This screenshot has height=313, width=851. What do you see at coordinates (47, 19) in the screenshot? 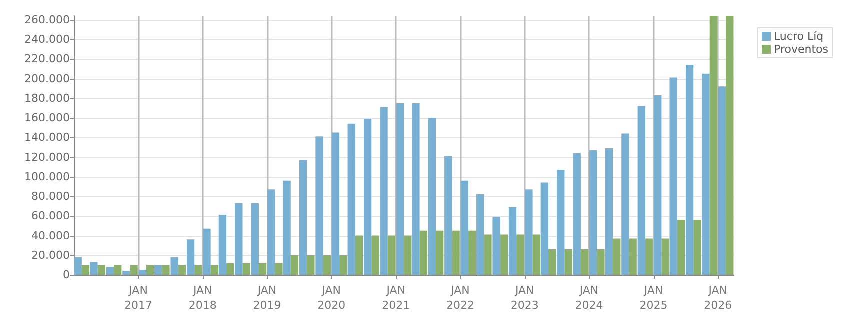
I see `y-tick-label: 260.000` at bounding box center [47, 19].